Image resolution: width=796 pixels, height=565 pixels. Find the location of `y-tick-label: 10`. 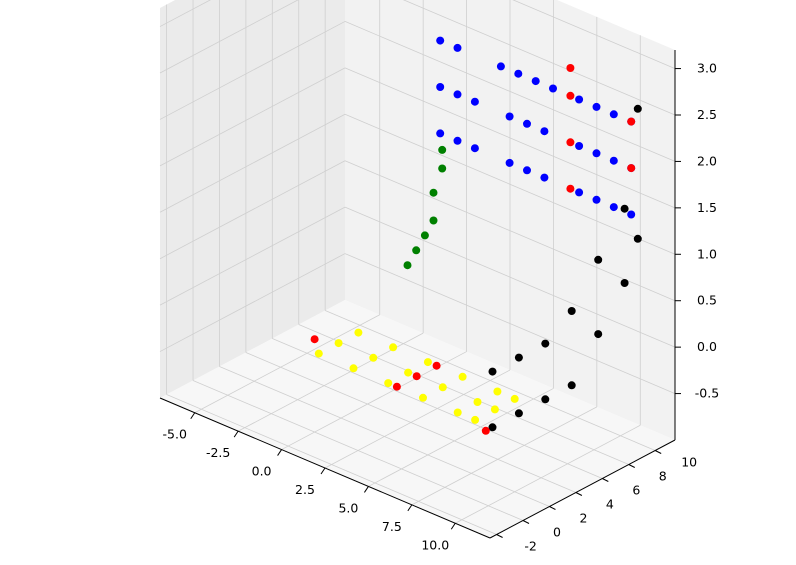

y-tick-label: 10 is located at coordinates (689, 462).